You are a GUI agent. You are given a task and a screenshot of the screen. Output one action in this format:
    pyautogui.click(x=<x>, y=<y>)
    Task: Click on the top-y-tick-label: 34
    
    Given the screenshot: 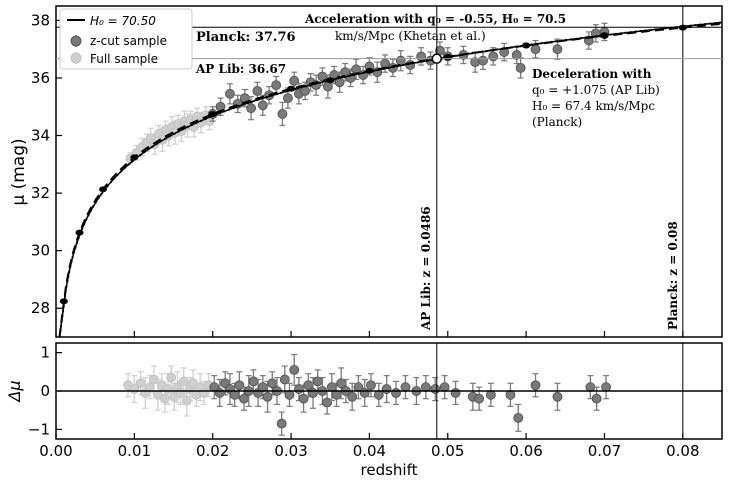 What is the action you would take?
    pyautogui.click(x=40, y=136)
    